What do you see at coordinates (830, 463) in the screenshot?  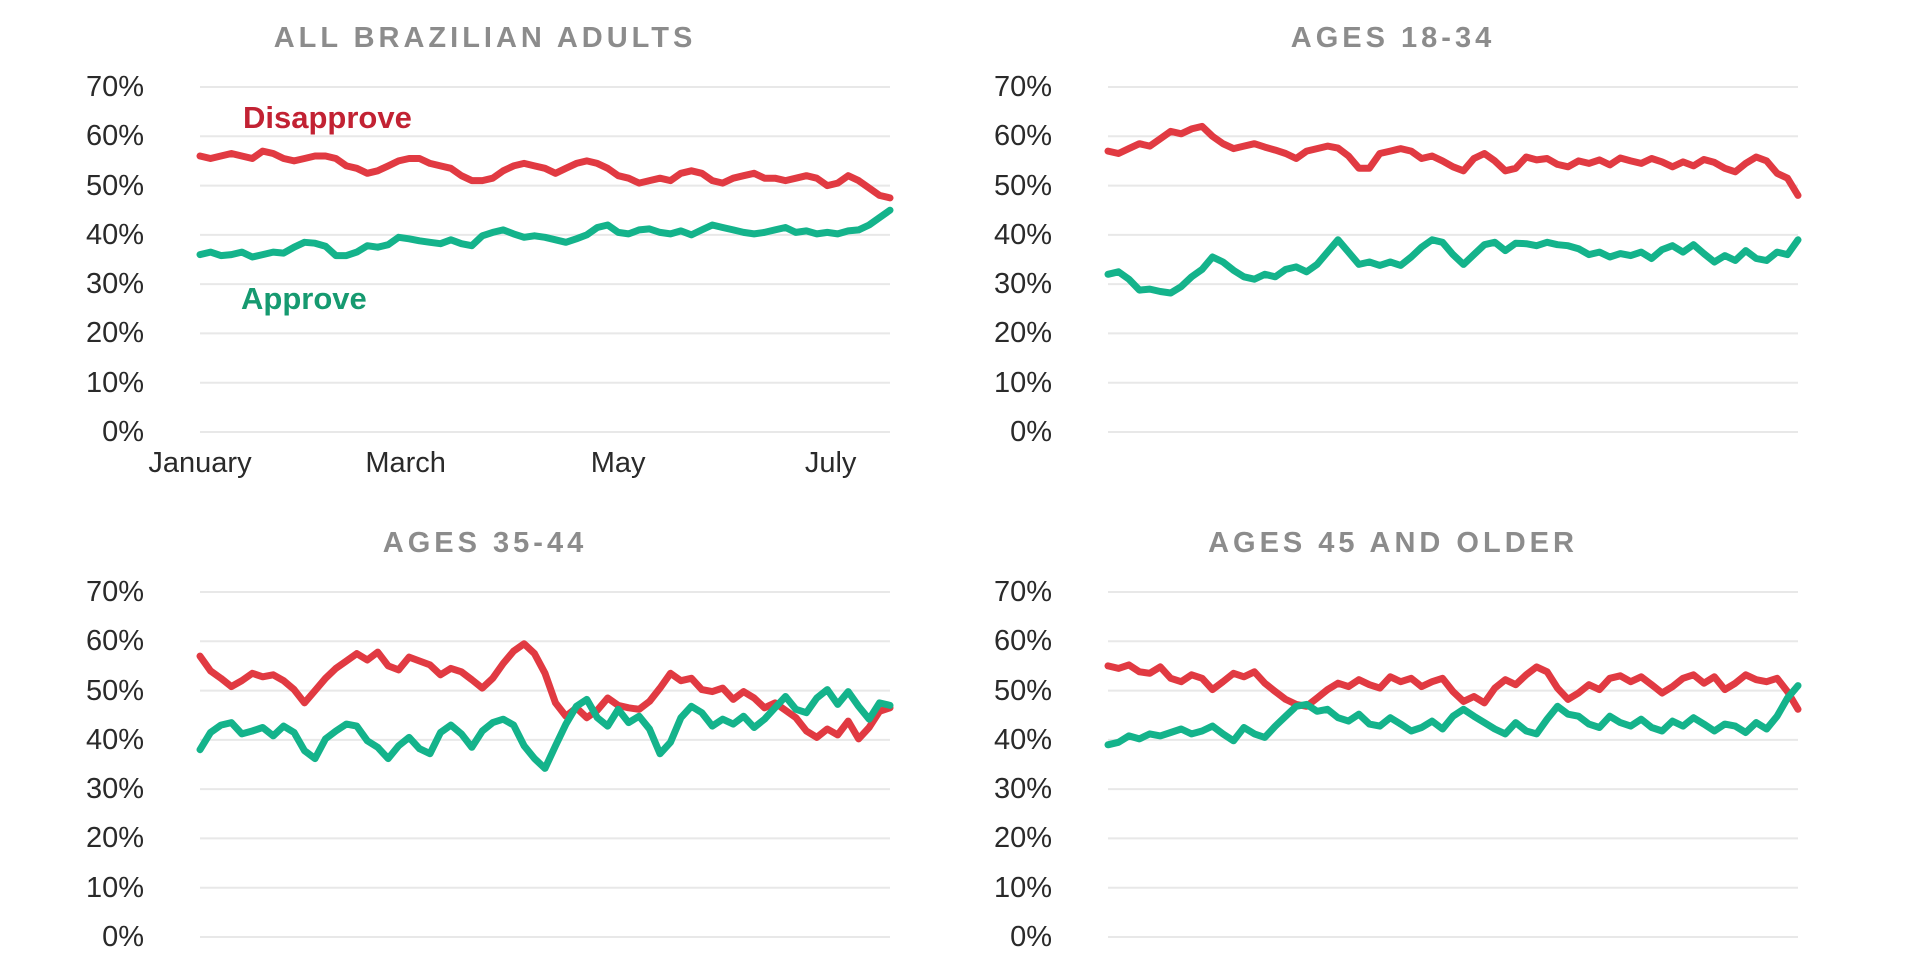 I see `x-tick-label: July` at bounding box center [830, 463].